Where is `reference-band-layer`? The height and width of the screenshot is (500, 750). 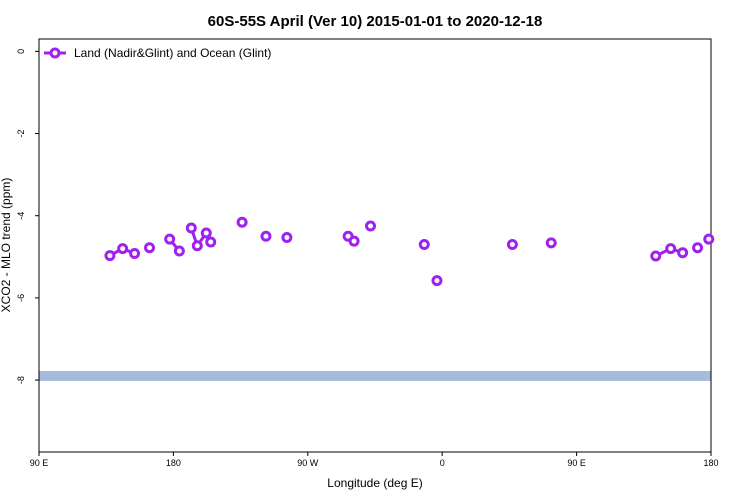 reference-band-layer is located at coordinates (375, 376).